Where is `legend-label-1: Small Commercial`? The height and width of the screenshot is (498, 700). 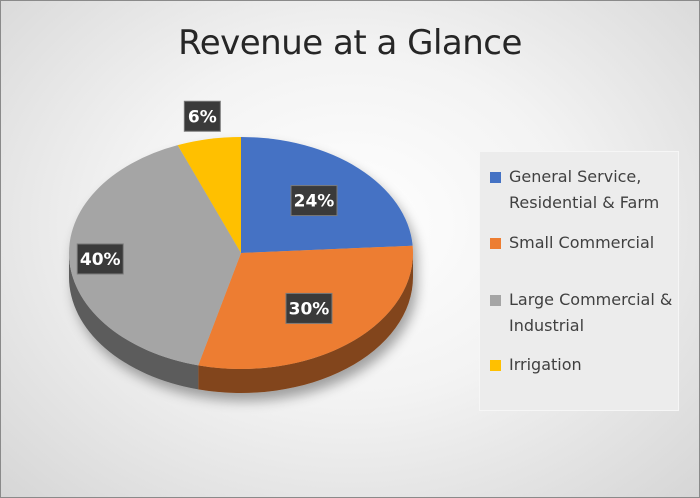
legend-label-1: Small Commercial is located at coordinates (582, 242).